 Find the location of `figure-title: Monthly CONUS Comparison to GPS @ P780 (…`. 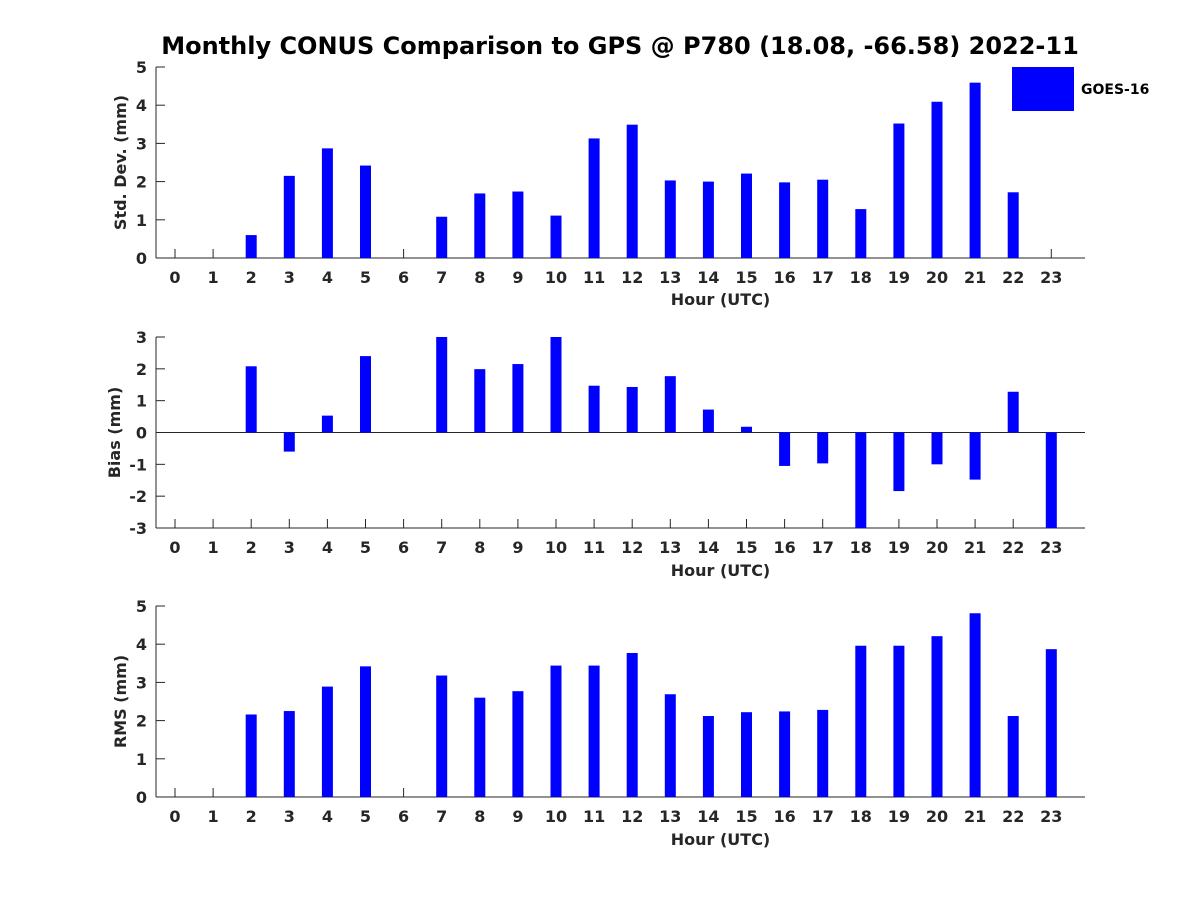

figure-title: Monthly CONUS Comparison to GPS @ P780 (… is located at coordinates (620, 46).